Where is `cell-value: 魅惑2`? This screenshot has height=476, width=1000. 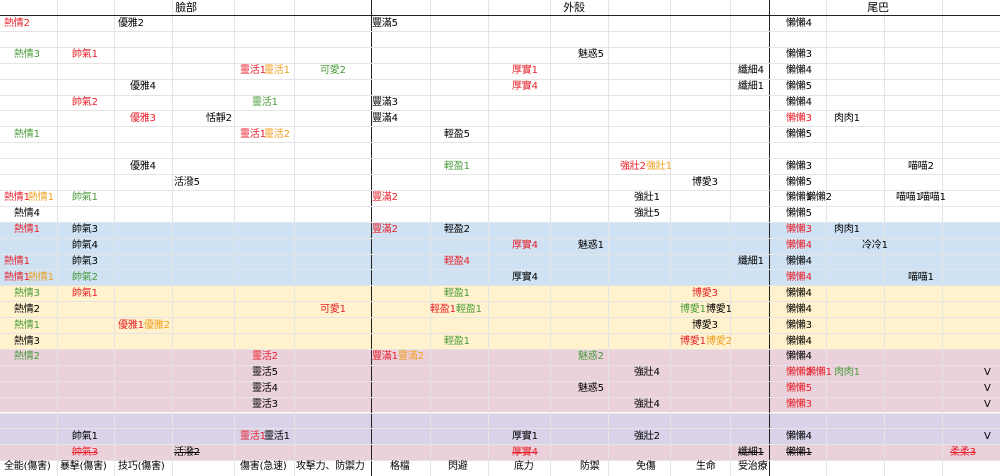
cell-value: 魅惑2 is located at coordinates (591, 357).